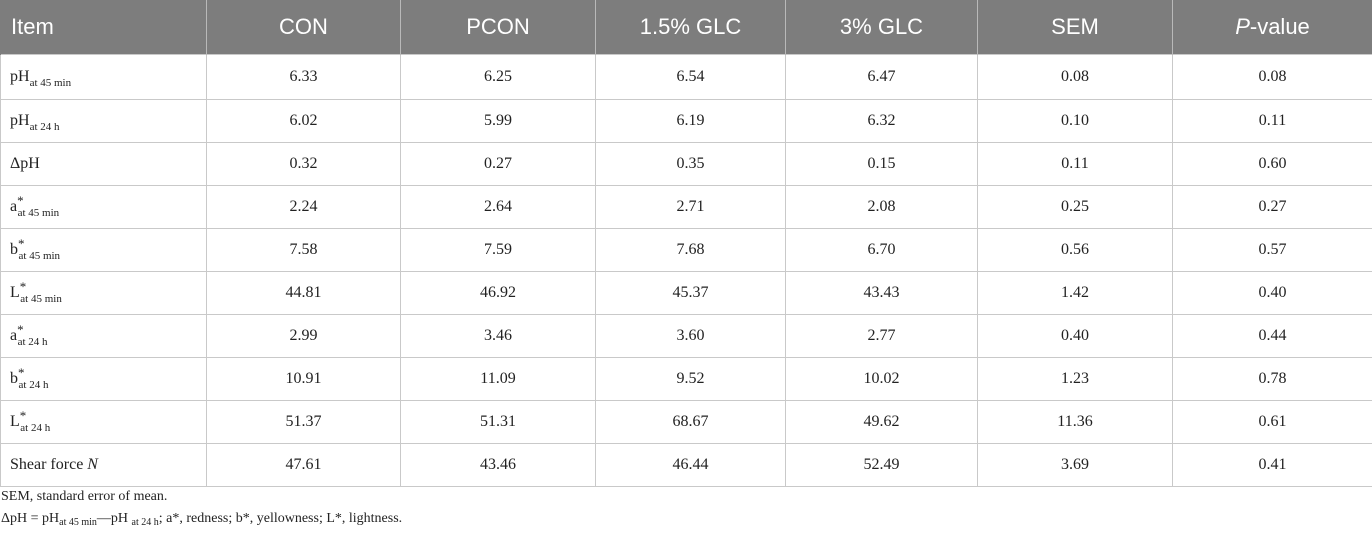  I want to click on cell-con: 2.99, so click(303, 336).